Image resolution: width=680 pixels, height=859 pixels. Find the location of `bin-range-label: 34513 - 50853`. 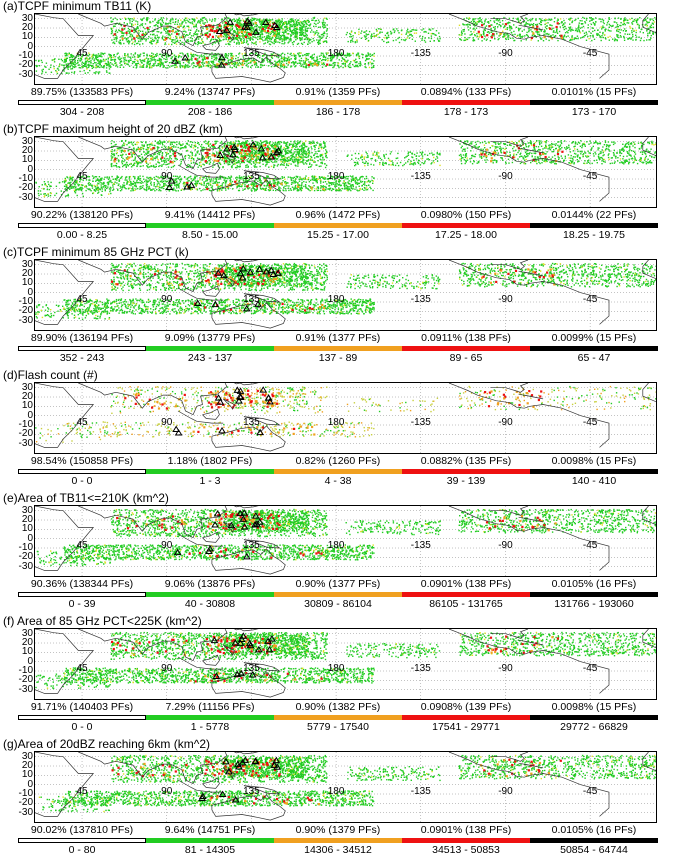

bin-range-label: 34513 - 50853 is located at coordinates (466, 850).